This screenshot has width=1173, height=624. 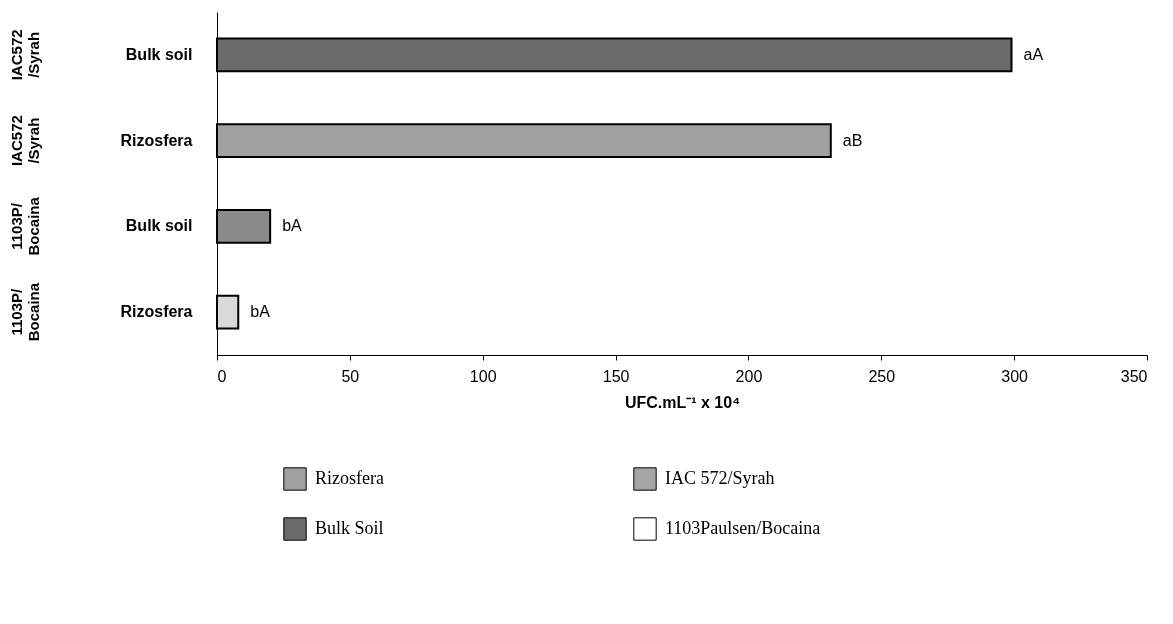 What do you see at coordinates (852, 140) in the screenshot?
I see `text: aB` at bounding box center [852, 140].